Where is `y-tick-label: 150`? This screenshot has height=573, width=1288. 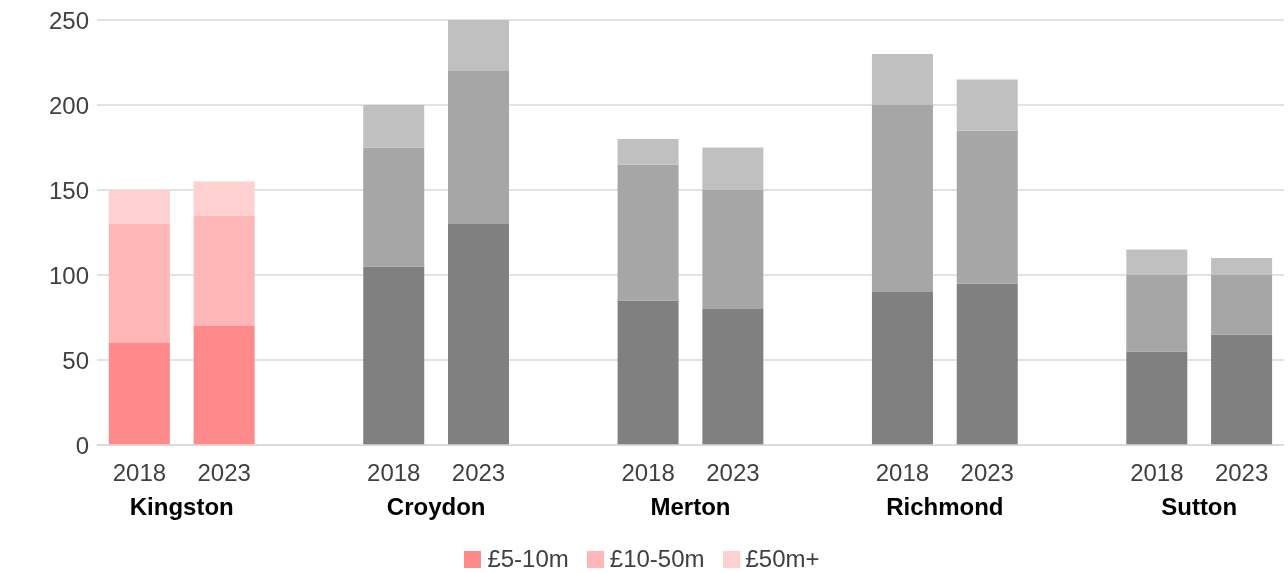
y-tick-label: 150 is located at coordinates (68, 190).